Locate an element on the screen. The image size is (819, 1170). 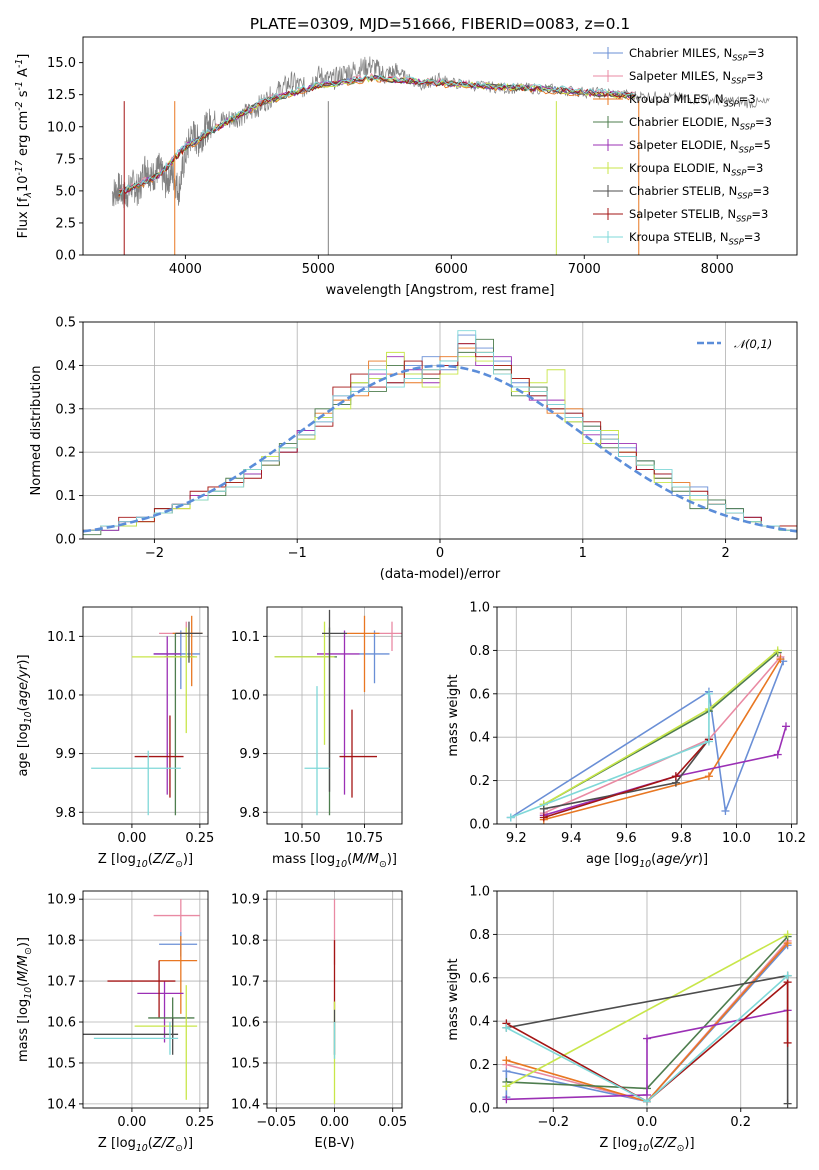
x-tick-label: 4000 is located at coordinates (185, 269).